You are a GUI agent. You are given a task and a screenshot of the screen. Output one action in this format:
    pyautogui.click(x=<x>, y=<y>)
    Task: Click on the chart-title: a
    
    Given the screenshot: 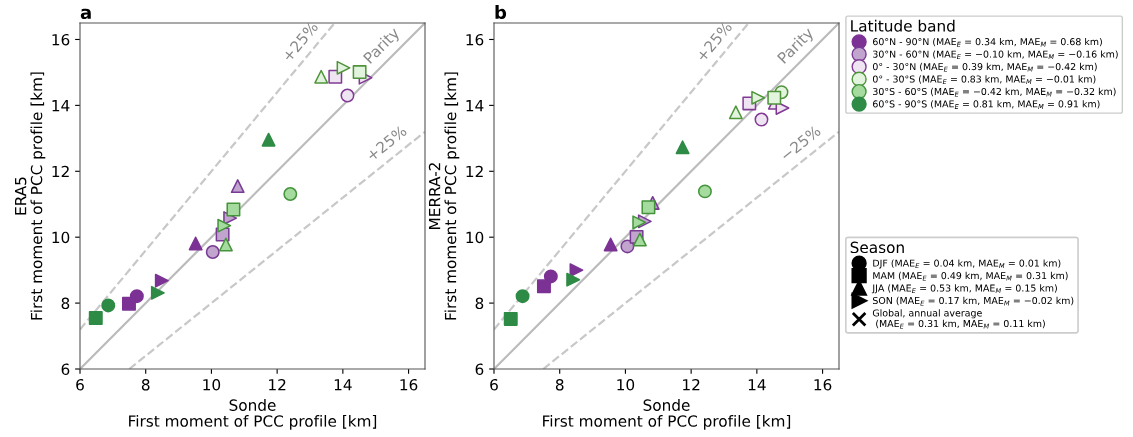 What is the action you would take?
    pyautogui.click(x=85, y=14)
    